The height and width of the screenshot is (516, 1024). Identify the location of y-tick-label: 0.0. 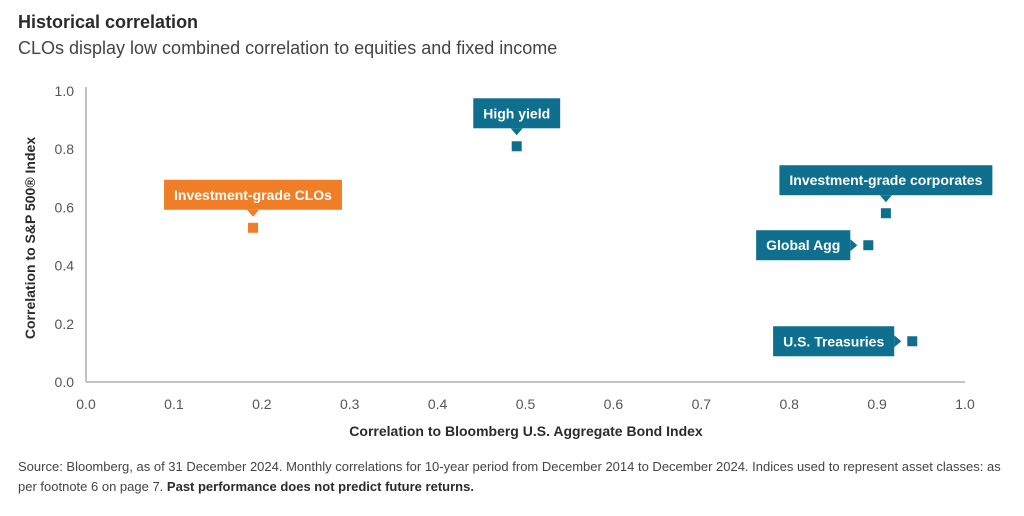
(65, 382).